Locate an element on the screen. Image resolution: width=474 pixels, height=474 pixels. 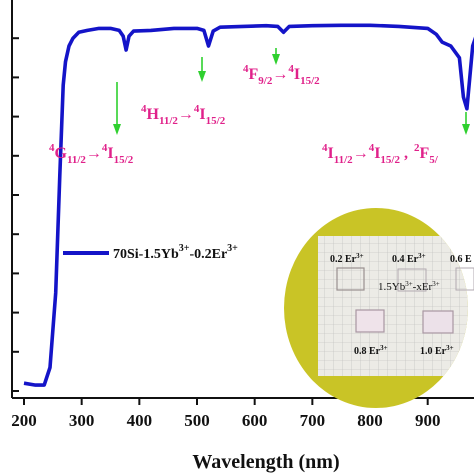
x-tick-label: 200 is located at coordinates (24, 420).